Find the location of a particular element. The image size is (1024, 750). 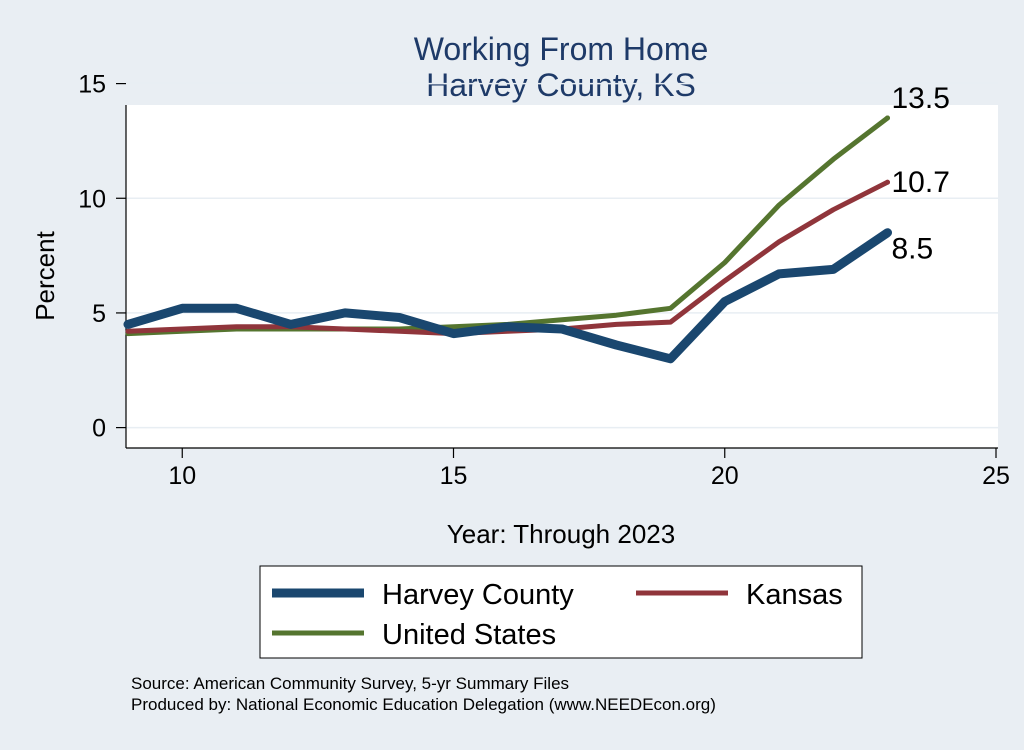

end-value-label: 8.5 is located at coordinates (913, 249).